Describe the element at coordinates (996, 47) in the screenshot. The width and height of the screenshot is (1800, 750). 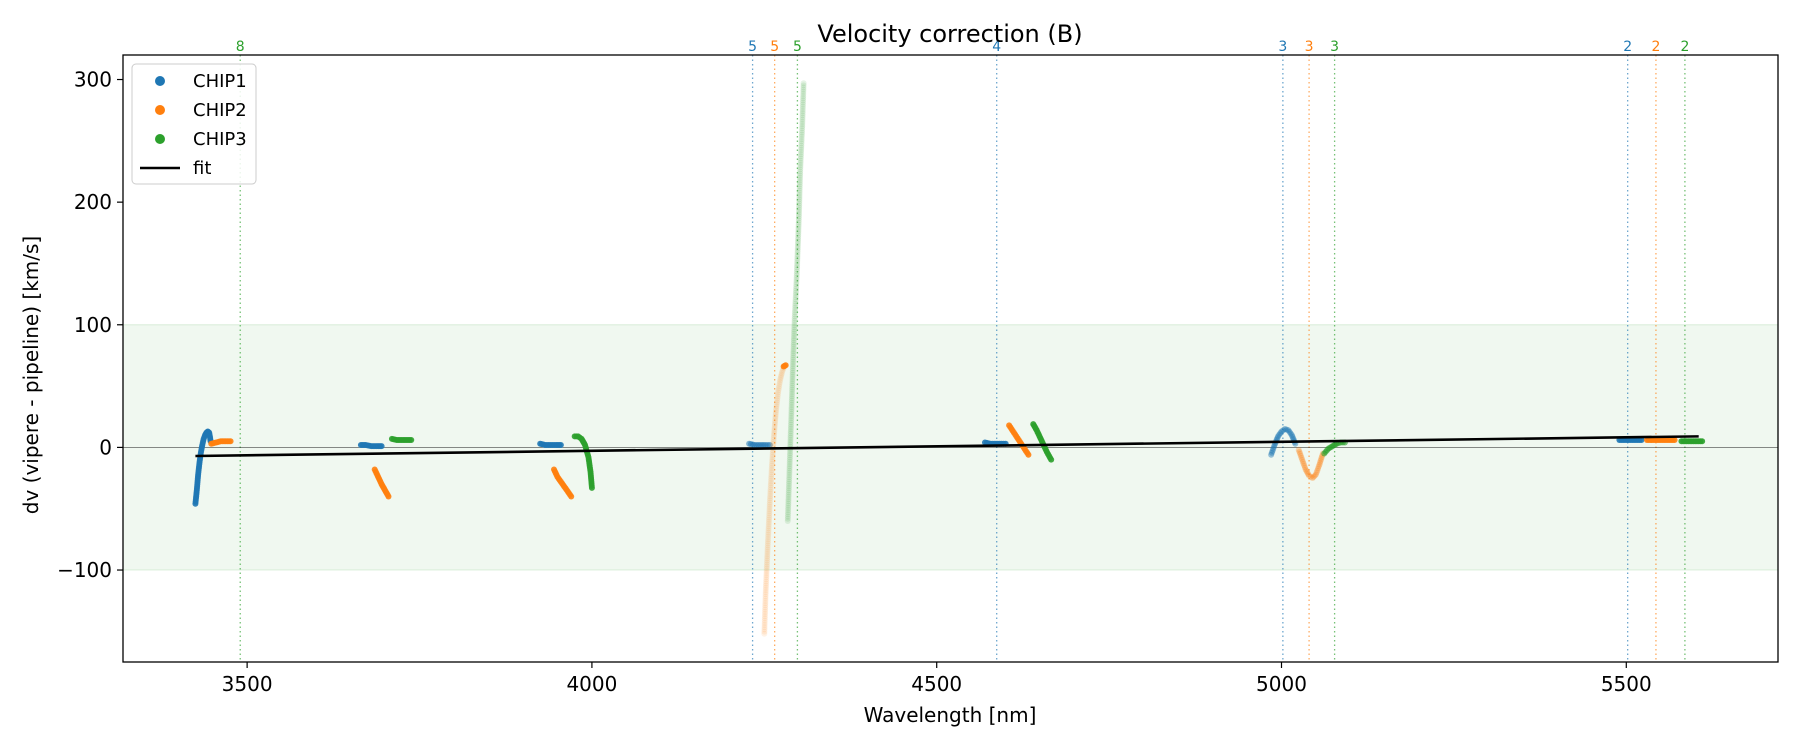
I see `order-marker-label: 4` at that location.